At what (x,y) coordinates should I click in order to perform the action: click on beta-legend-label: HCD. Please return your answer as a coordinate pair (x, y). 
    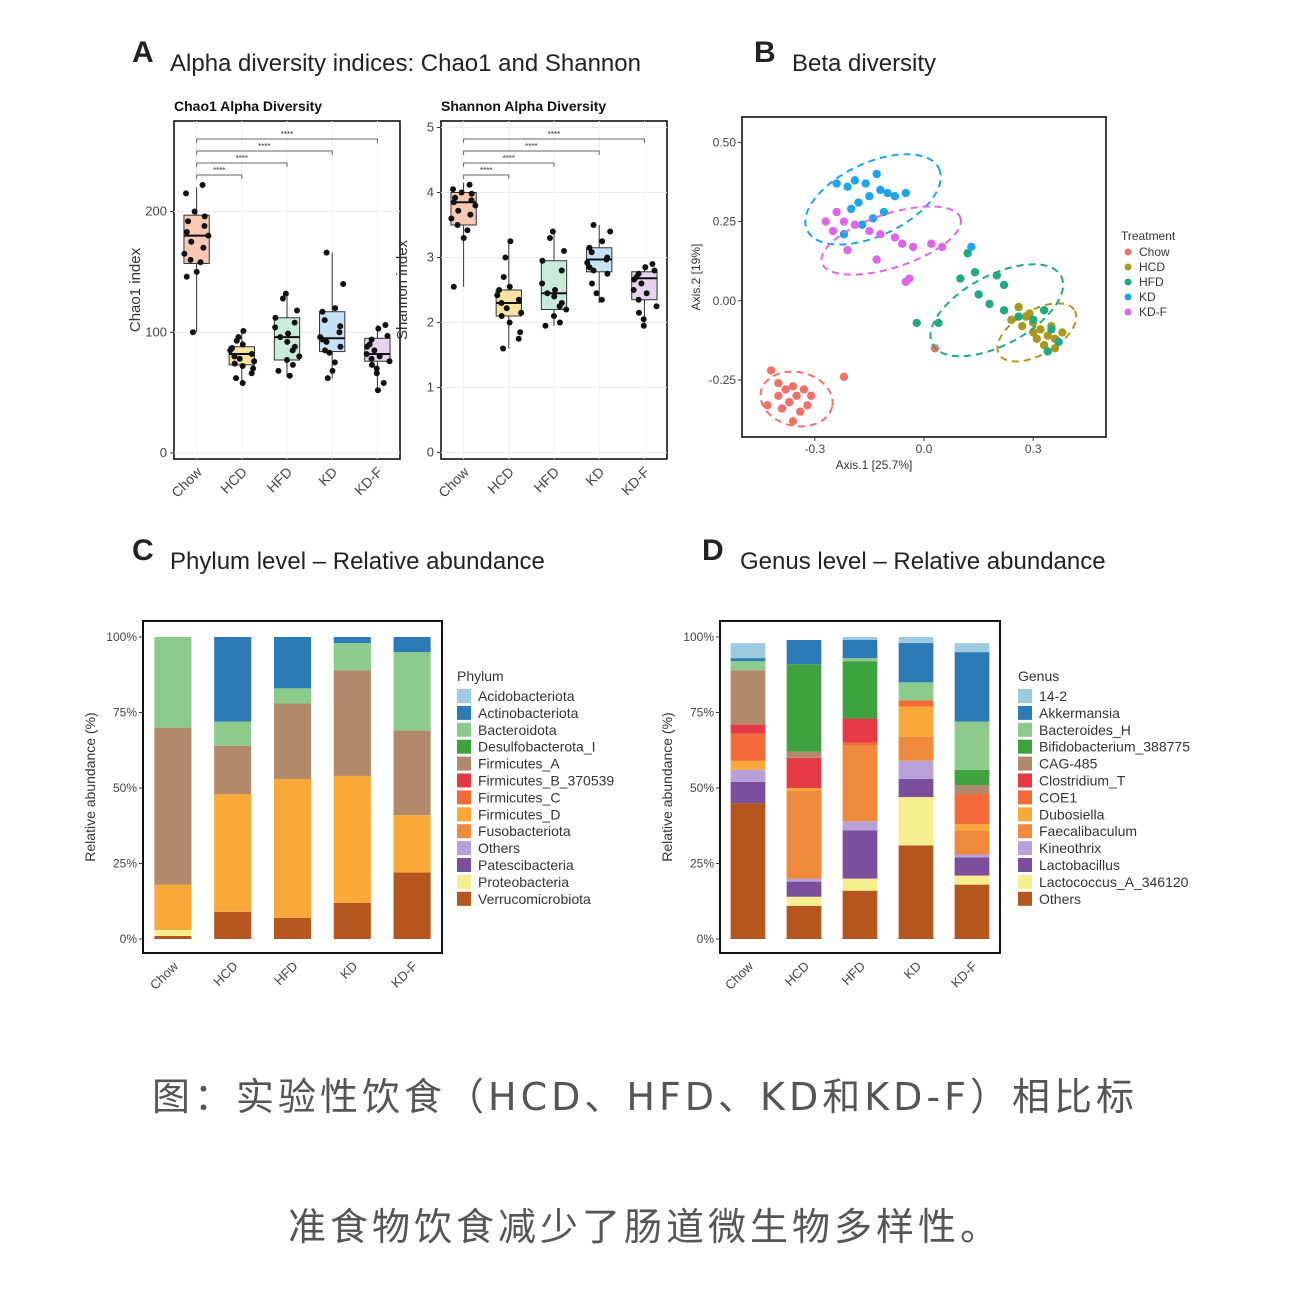
    Looking at the image, I should click on (1152, 267).